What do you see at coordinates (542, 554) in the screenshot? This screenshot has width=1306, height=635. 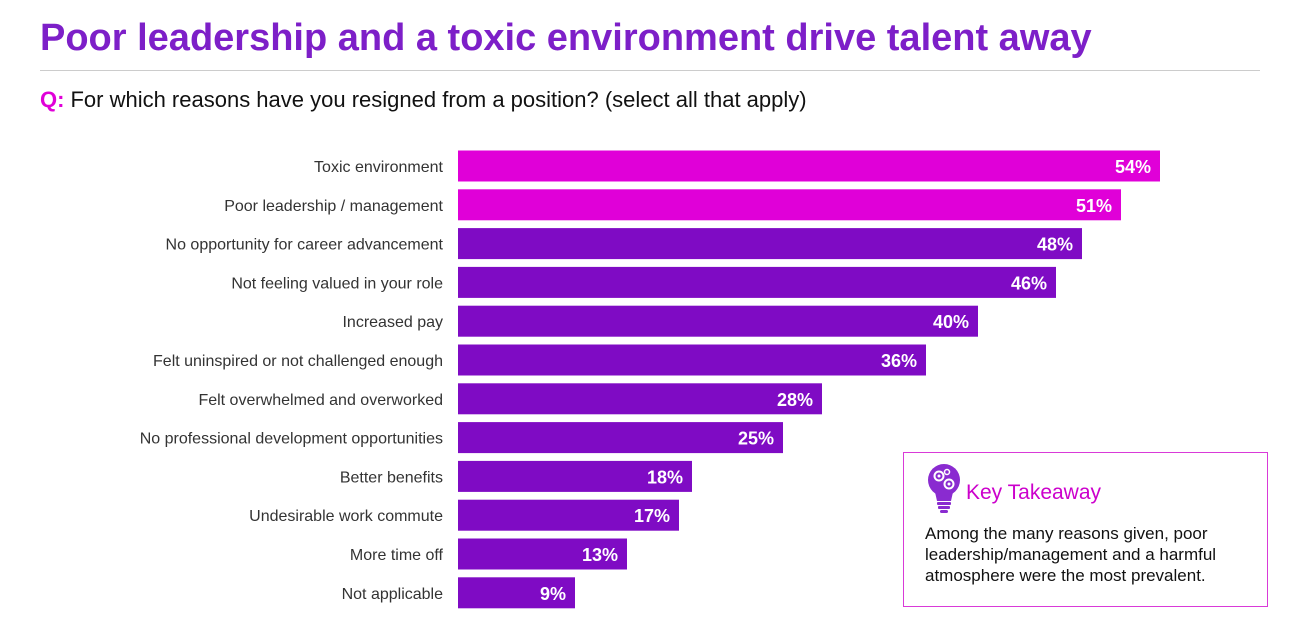 I see `bar-more-time-off` at bounding box center [542, 554].